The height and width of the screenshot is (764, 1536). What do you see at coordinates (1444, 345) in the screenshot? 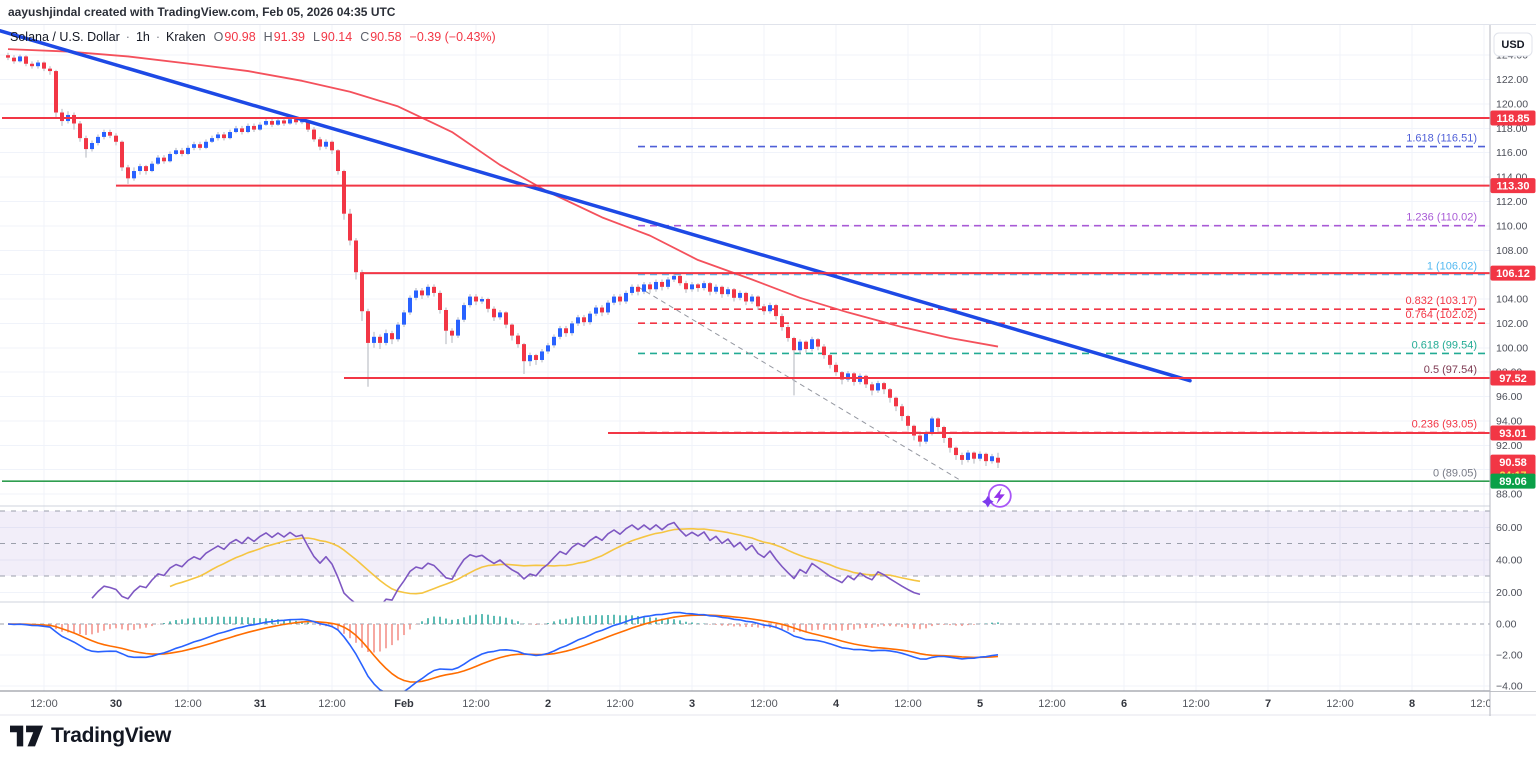
I see `fib-level-label: 0.618 (99.54)` at bounding box center [1444, 345].